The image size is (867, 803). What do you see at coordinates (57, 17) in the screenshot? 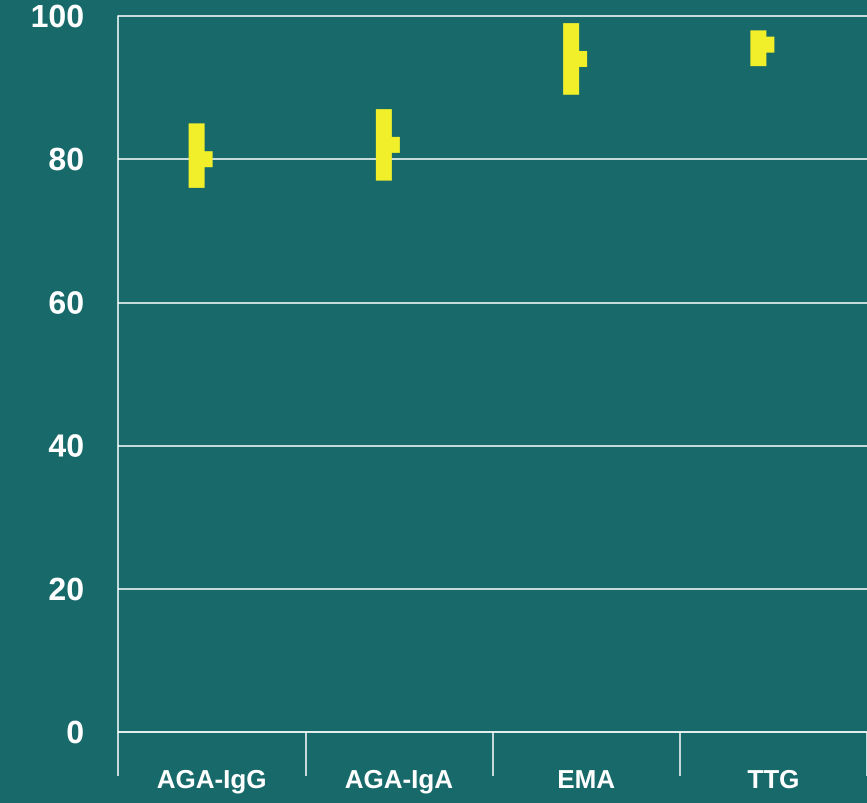
I see `y-tick-label: 100` at bounding box center [57, 17].